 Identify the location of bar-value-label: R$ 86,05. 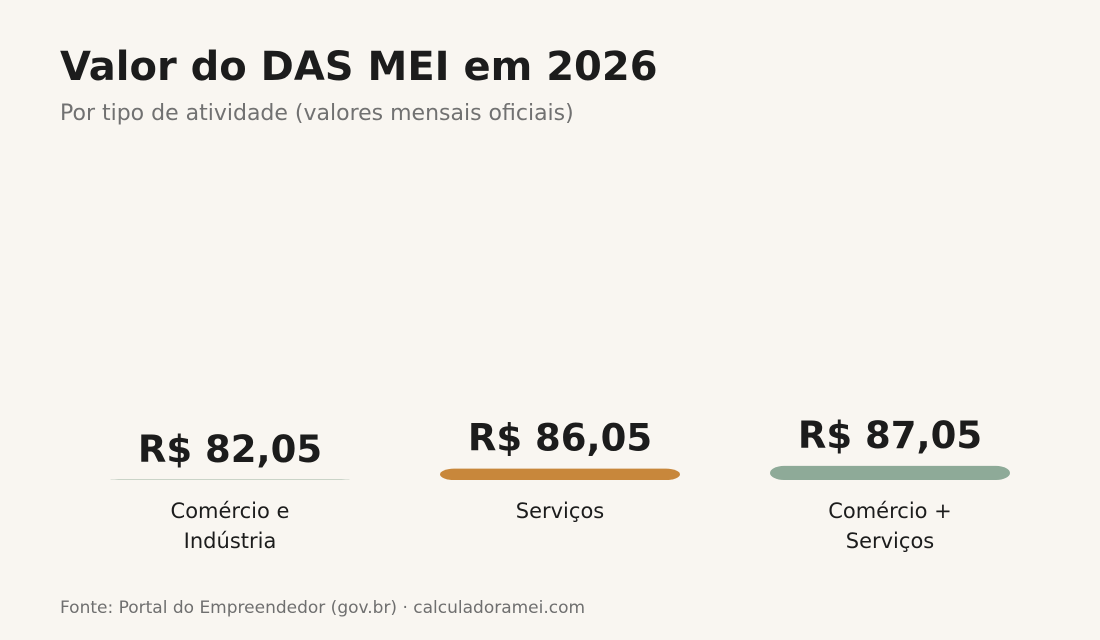
(560, 438).